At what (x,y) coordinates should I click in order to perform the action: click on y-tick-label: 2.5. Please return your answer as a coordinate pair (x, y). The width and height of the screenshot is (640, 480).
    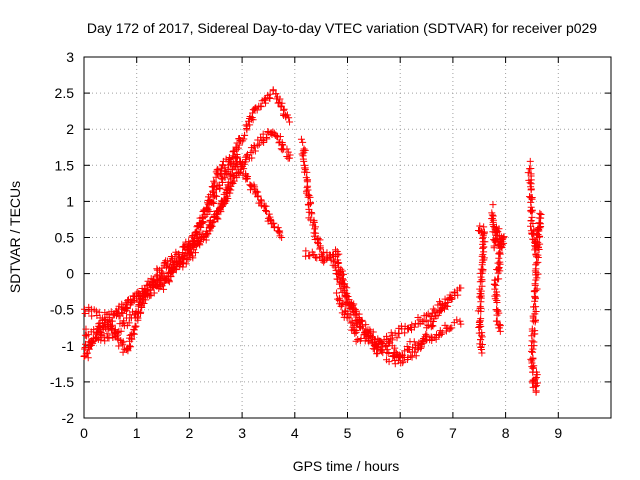
    Looking at the image, I should click on (65, 93).